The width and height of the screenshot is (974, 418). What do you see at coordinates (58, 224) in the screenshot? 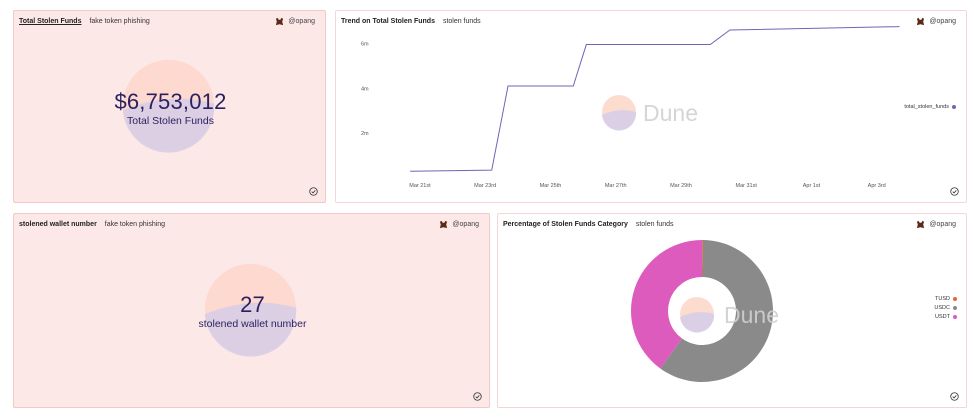
I see `panel-title: stolened wallet number` at bounding box center [58, 224].